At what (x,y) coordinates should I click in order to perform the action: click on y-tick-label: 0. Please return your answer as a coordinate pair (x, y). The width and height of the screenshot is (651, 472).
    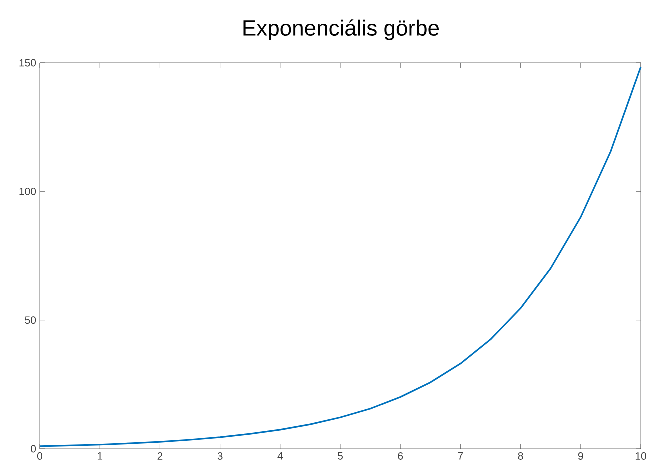
    Looking at the image, I should click on (33, 449).